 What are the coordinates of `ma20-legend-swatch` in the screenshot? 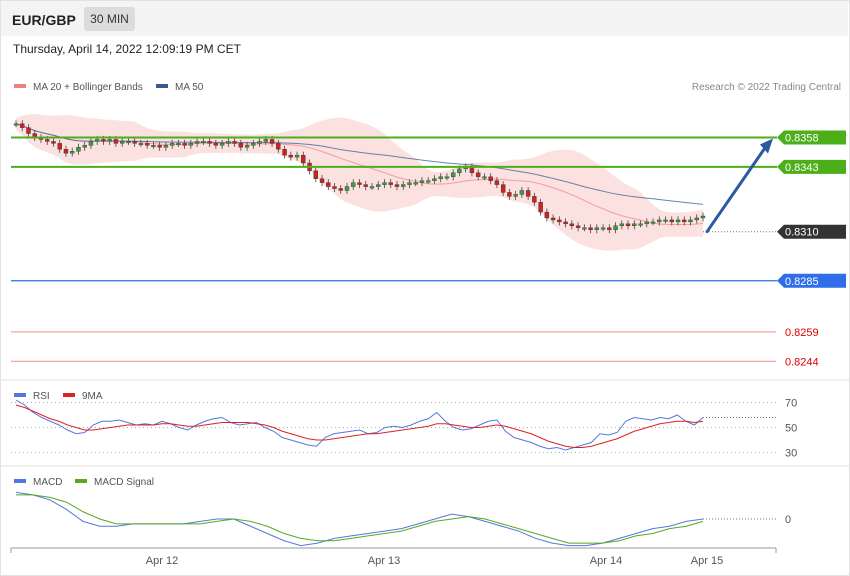 It's located at (20, 86).